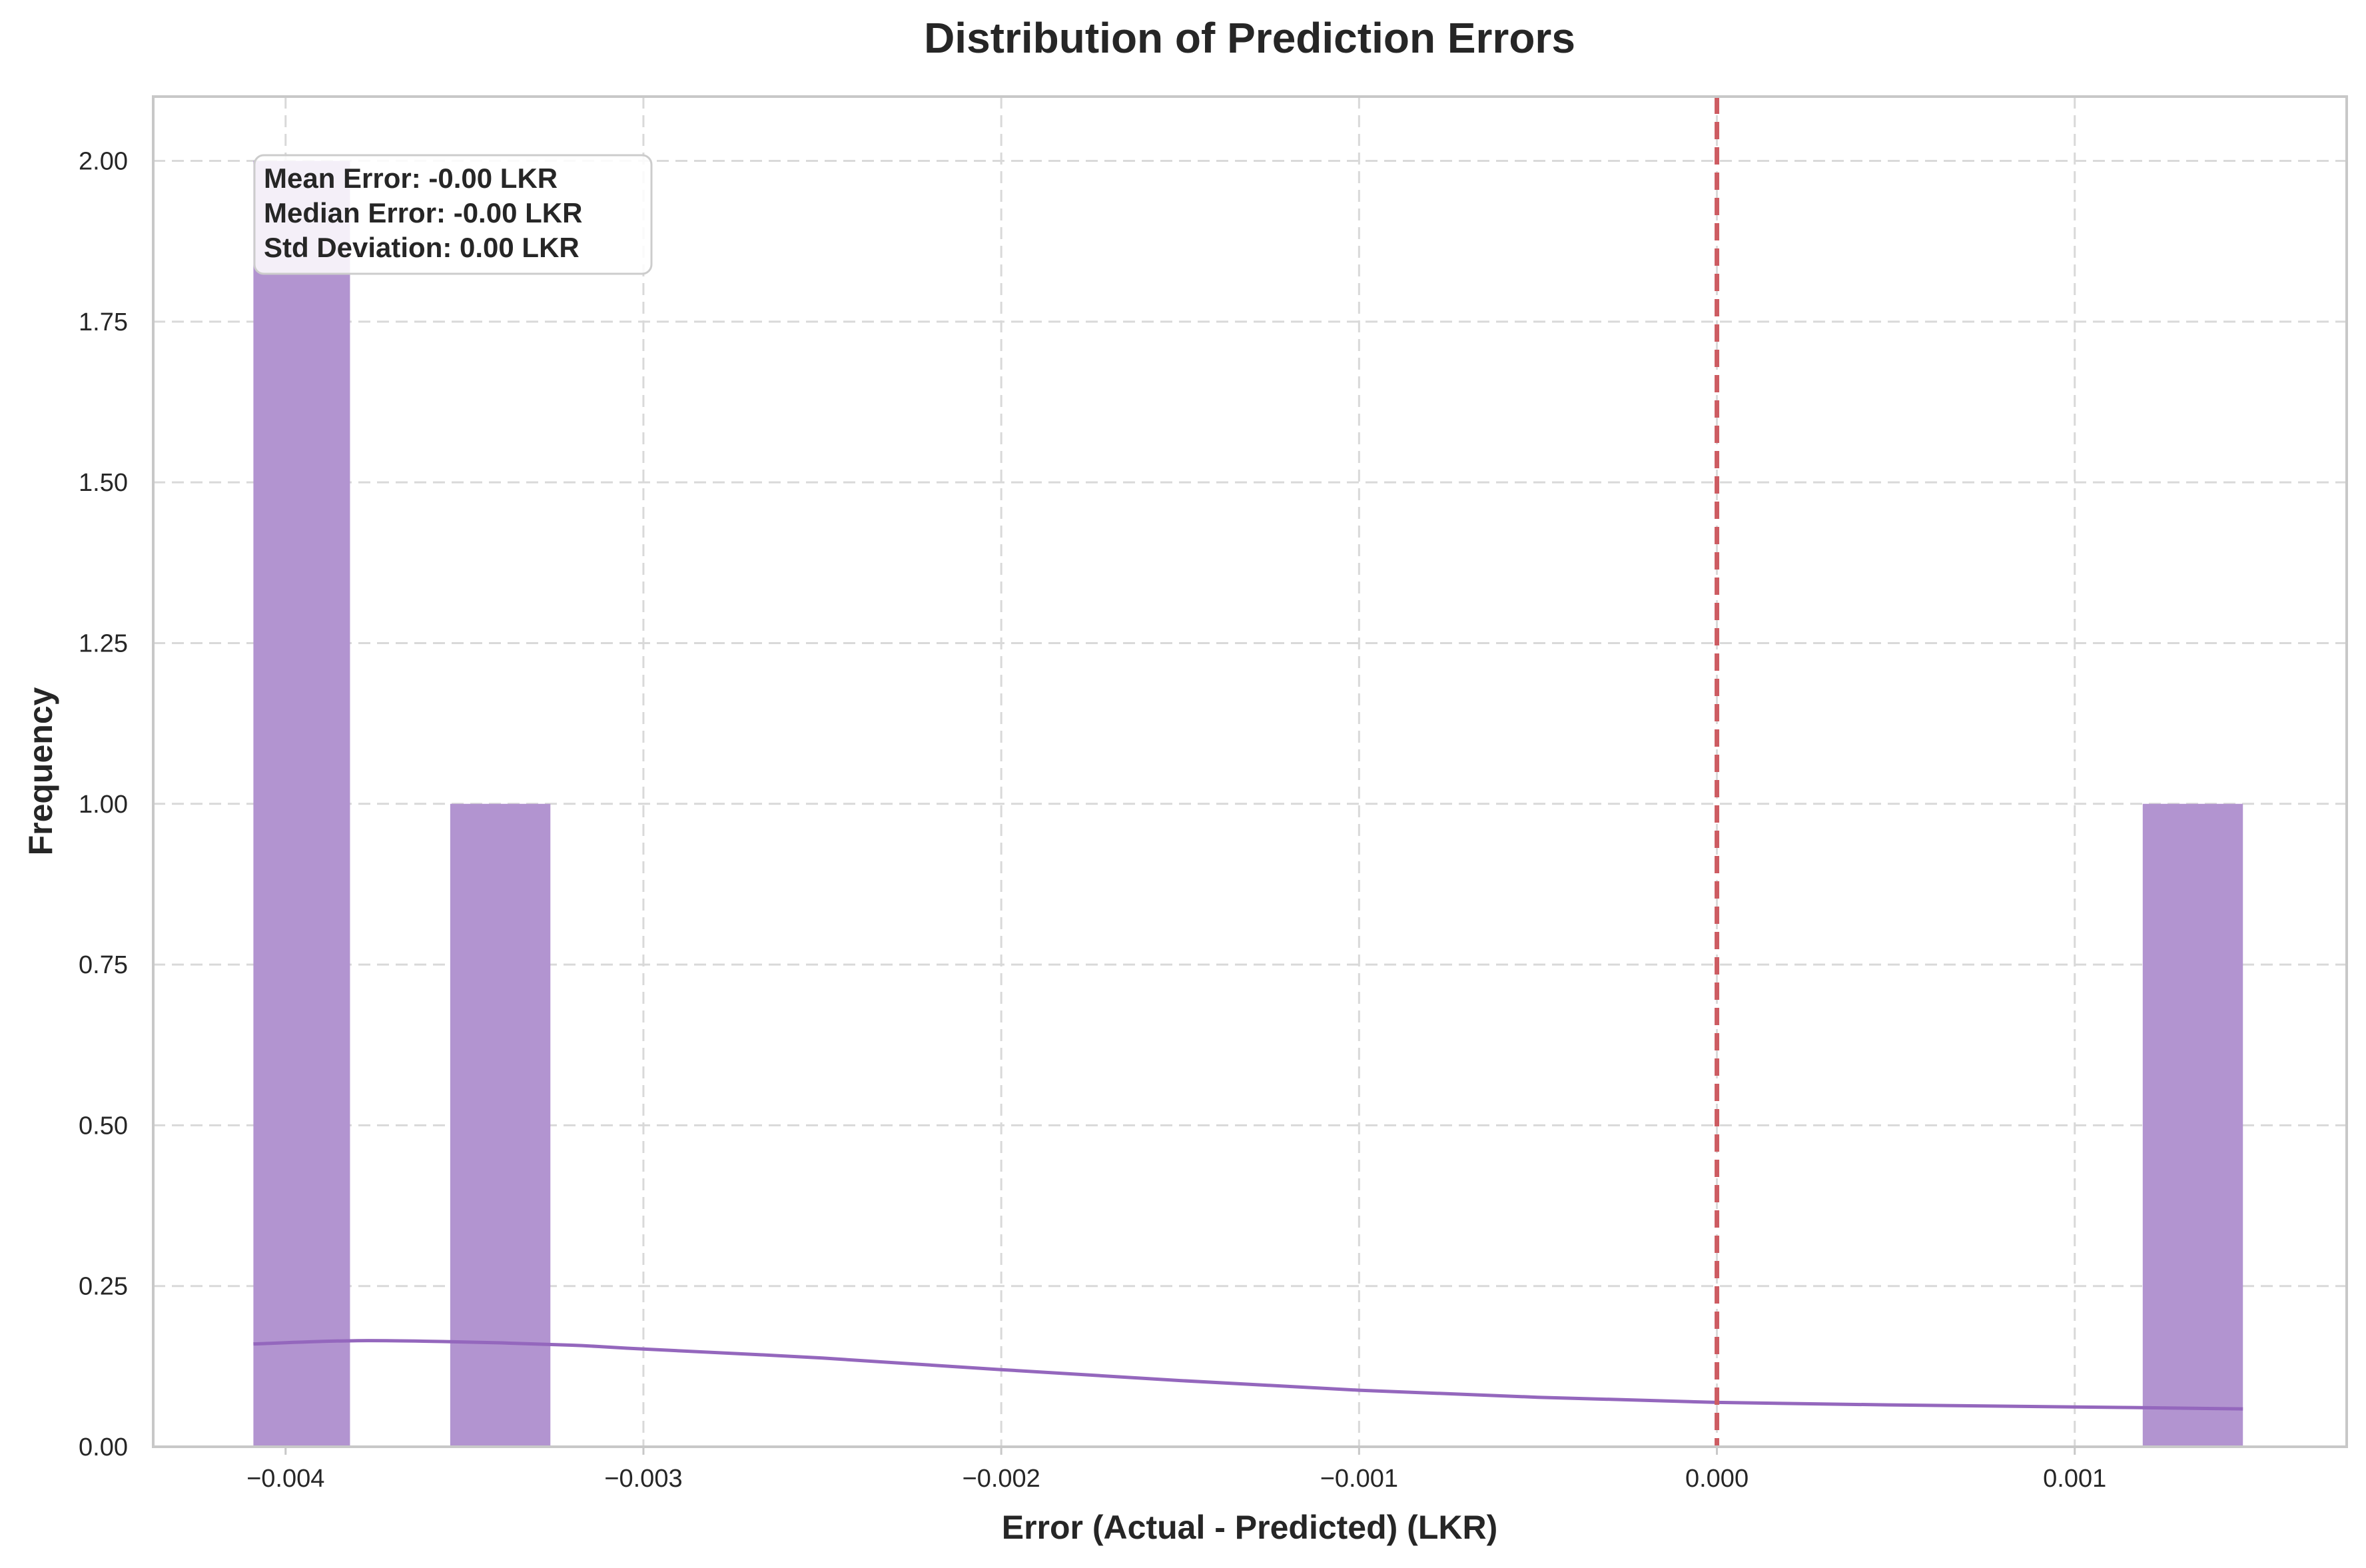 The height and width of the screenshot is (1568, 2366). Describe the element at coordinates (103, 1447) in the screenshot. I see `y-tick-label: 0.00` at that location.